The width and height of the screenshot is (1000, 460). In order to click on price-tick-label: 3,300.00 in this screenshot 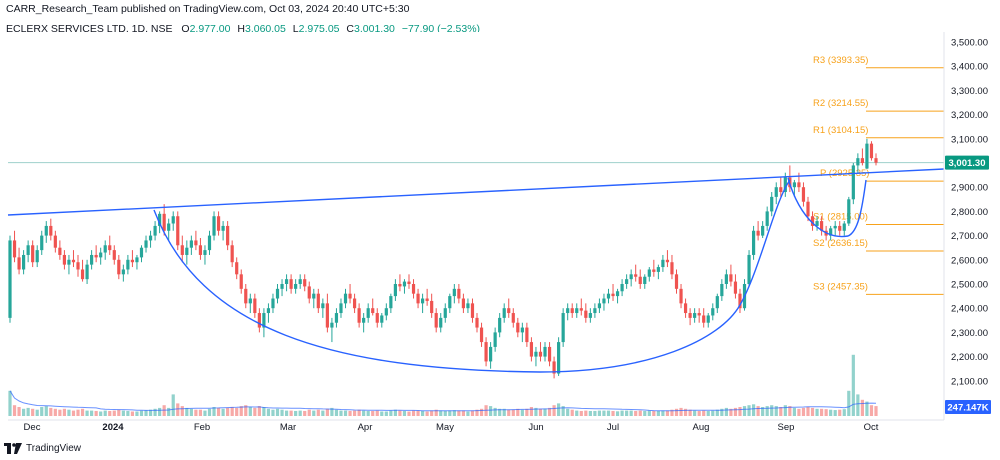, I will do `click(969, 91)`.